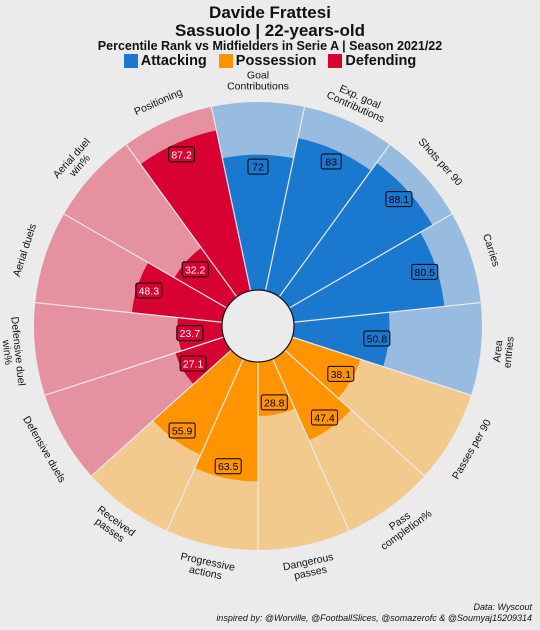  What do you see at coordinates (381, 61) in the screenshot?
I see `legend-label-defending: Defending` at bounding box center [381, 61].